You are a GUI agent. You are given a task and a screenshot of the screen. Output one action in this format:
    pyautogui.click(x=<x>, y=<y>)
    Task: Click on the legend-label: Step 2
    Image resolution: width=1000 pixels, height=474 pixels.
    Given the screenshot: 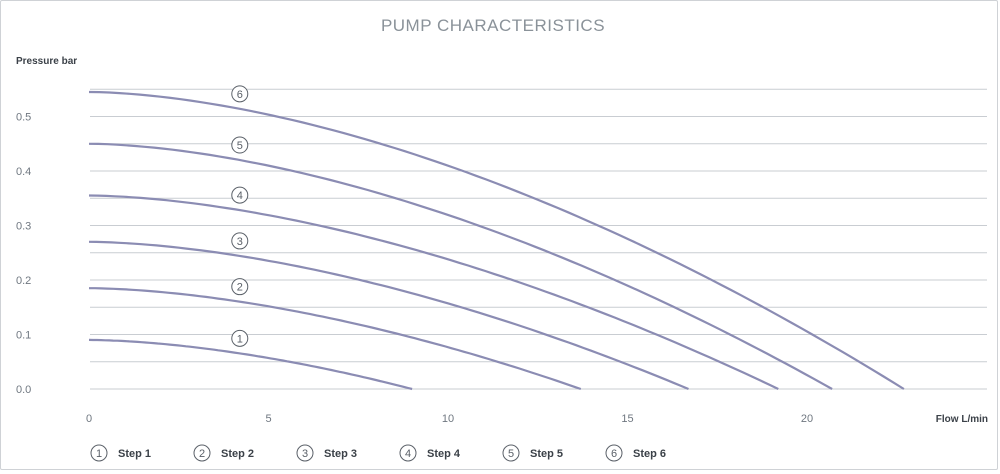 What is the action you would take?
    pyautogui.click(x=237, y=454)
    